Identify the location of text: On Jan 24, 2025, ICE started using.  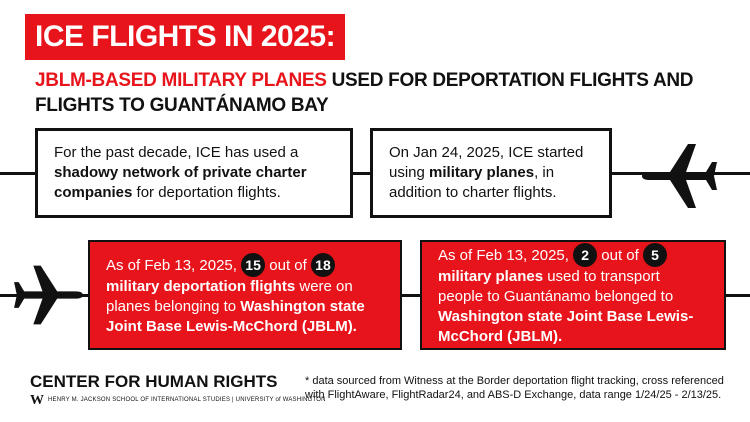
(486, 162).